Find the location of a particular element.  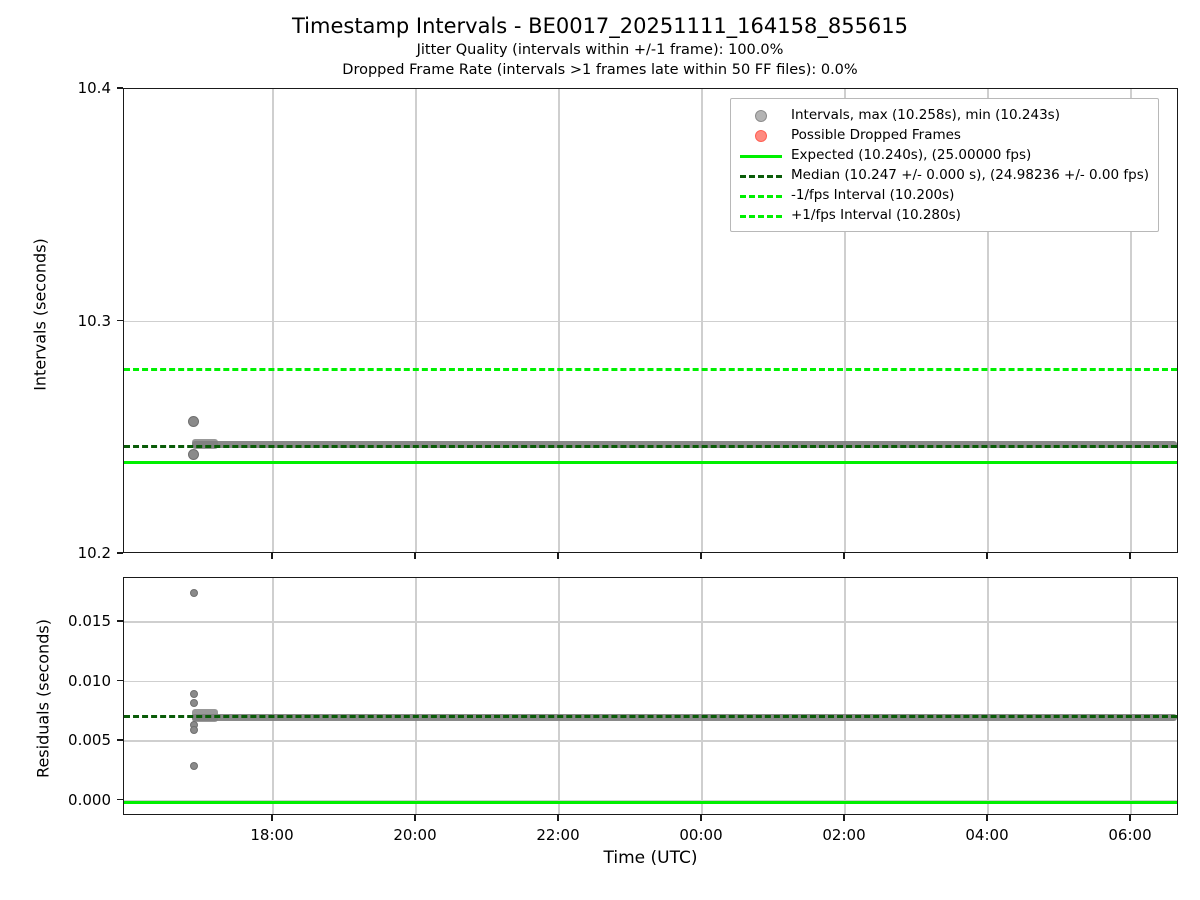

median-line-icon is located at coordinates (761, 176).